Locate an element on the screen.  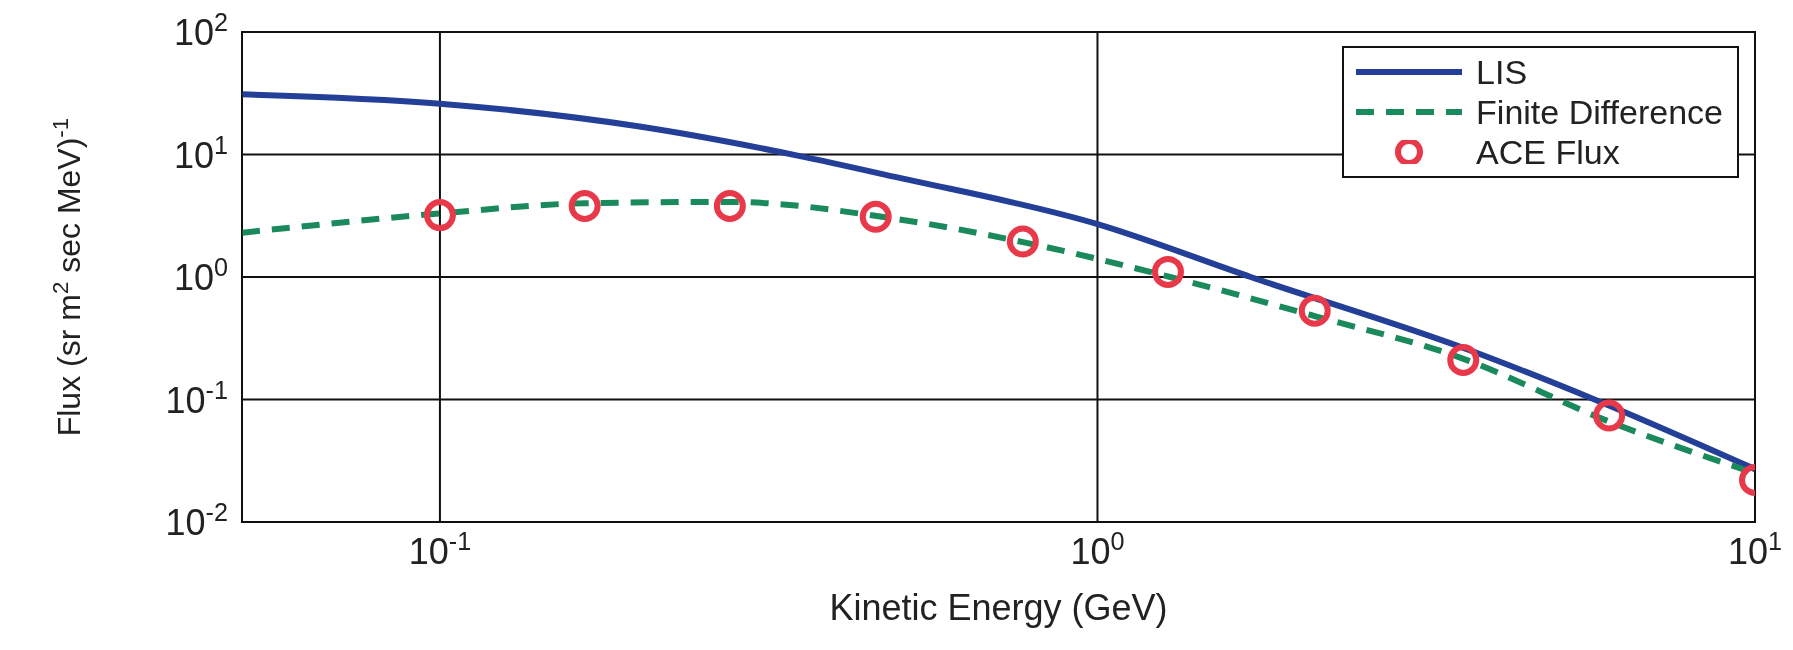
y-tick-label: 10$^{-1}$ is located at coordinates (196, 398).